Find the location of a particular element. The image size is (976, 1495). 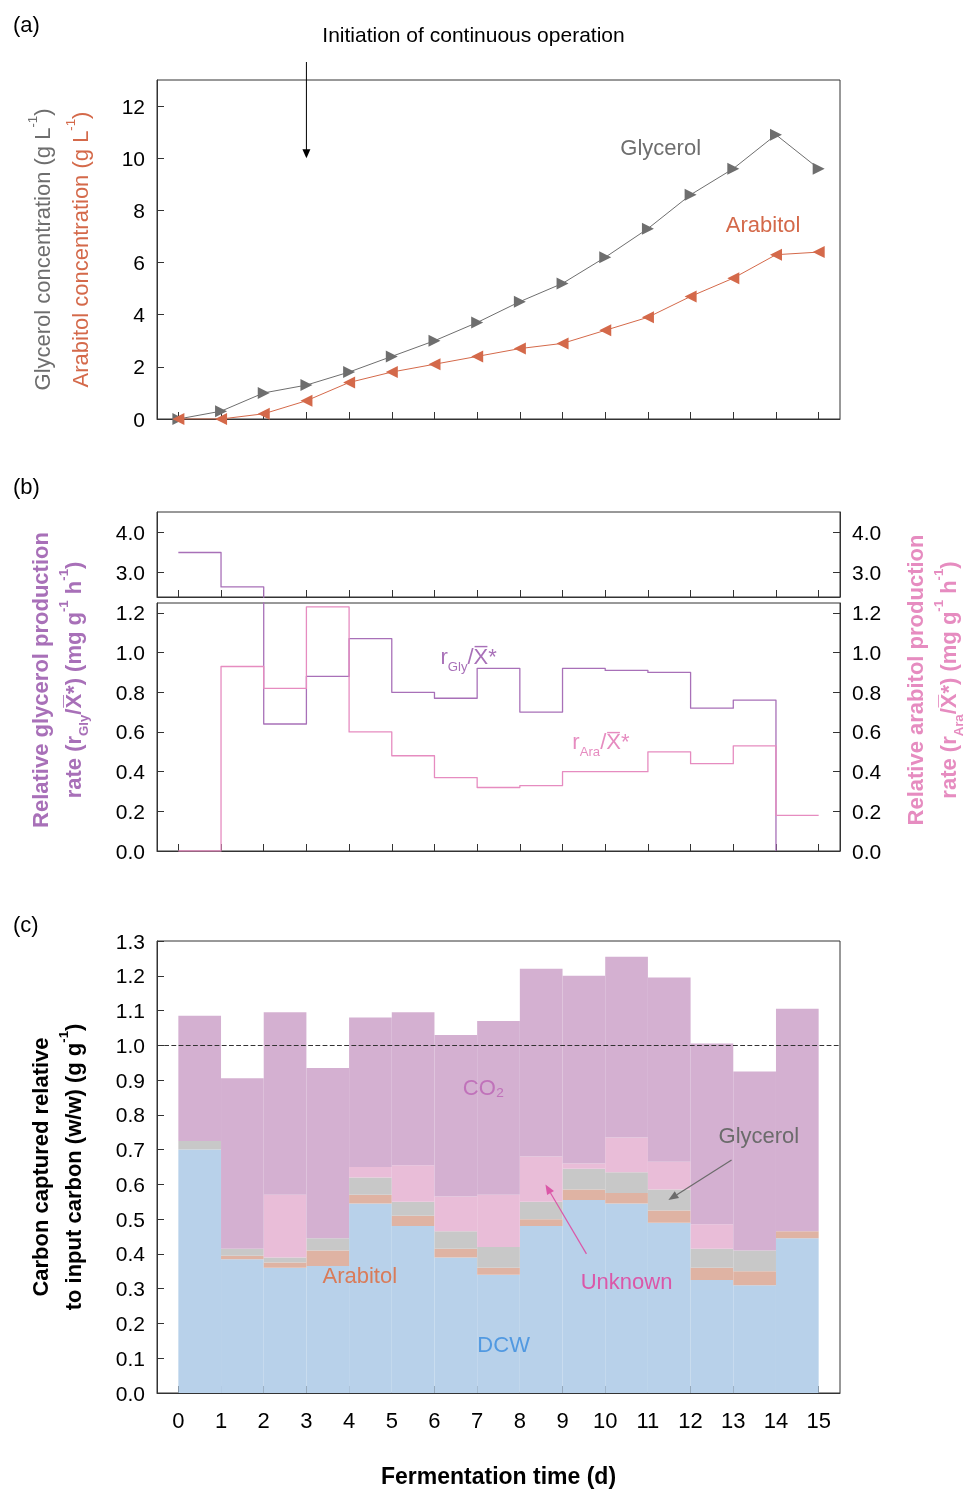

y-tick-label: 3.0 is located at coordinates (130, 573).